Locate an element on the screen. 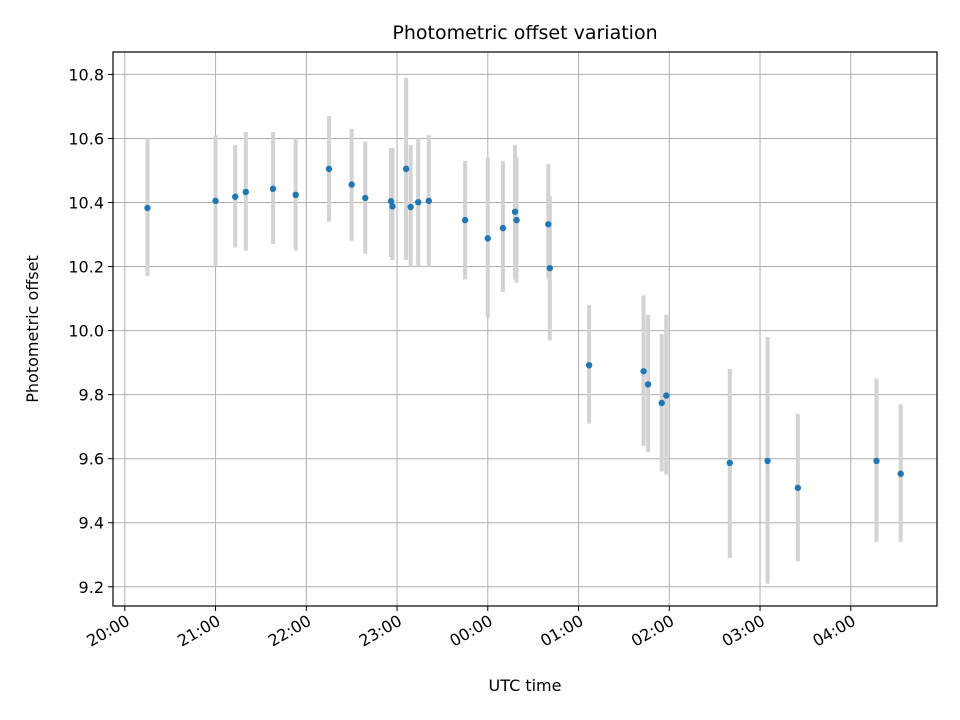  x-tick-label: 21:00 is located at coordinates (198, 631).